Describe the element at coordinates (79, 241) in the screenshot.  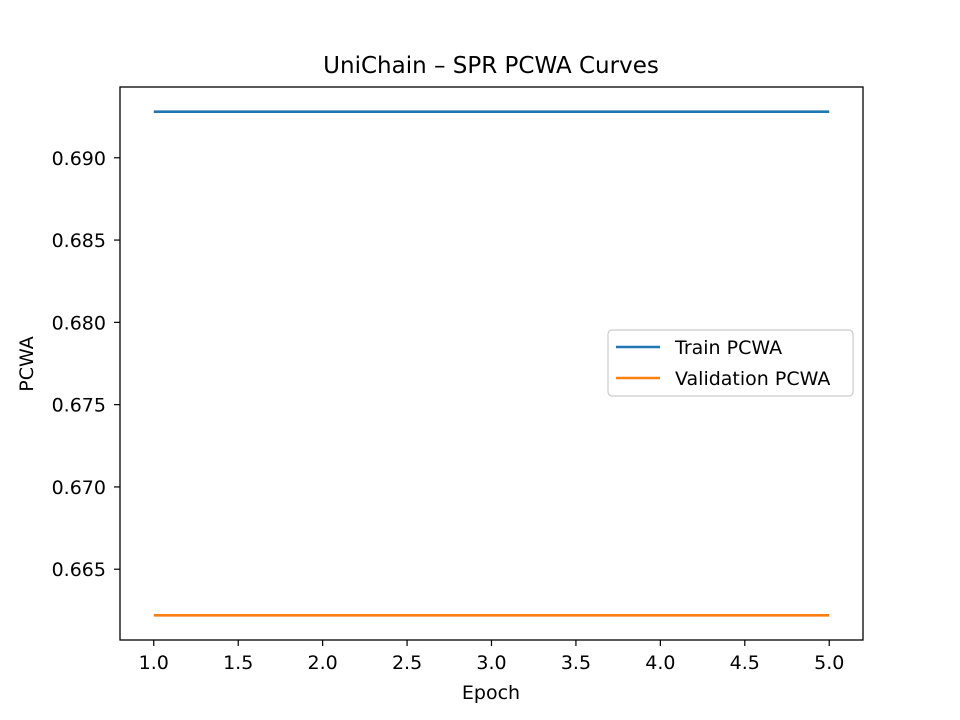
I see `y-tick-label: 0.685` at that location.